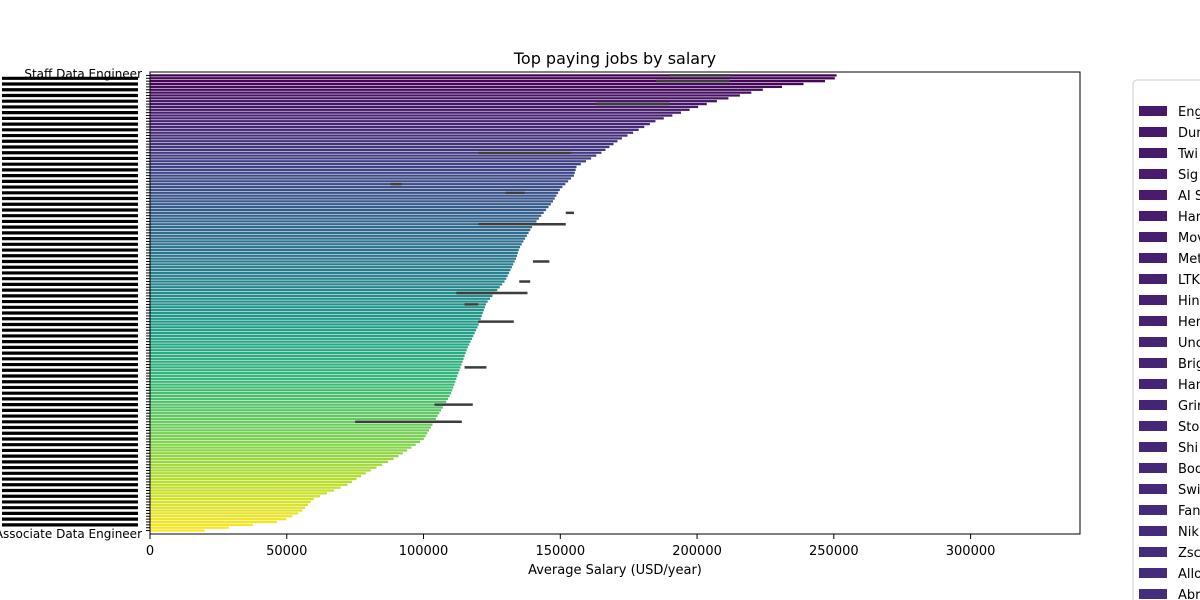 The width and height of the screenshot is (1200, 600). What do you see at coordinates (1189, 594) in the screenshot?
I see `legend-label: Abr` at bounding box center [1189, 594].